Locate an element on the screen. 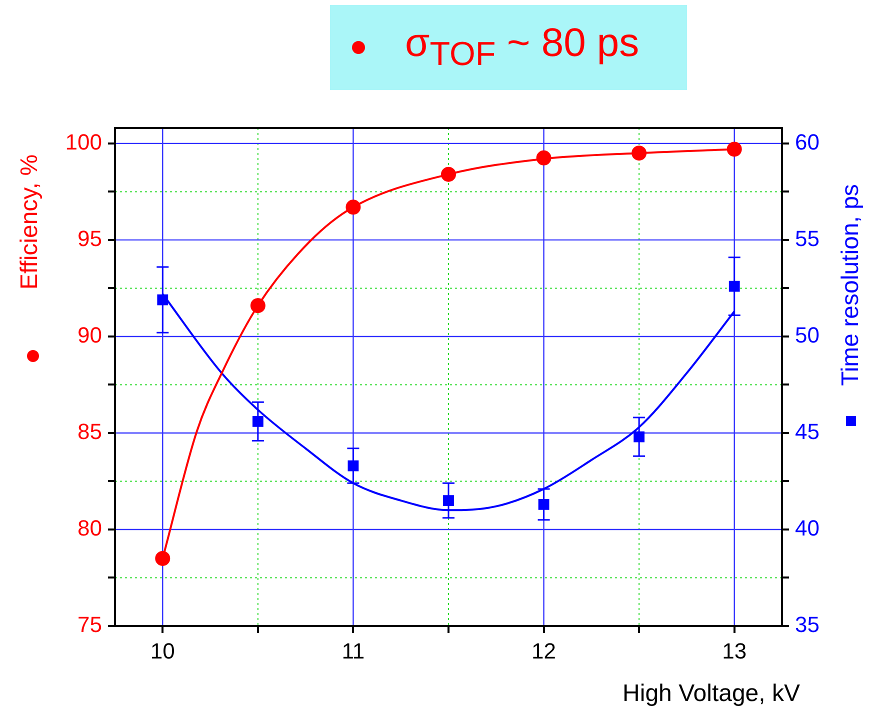 The image size is (874, 712). x-tick-label: 11 is located at coordinates (353, 651).